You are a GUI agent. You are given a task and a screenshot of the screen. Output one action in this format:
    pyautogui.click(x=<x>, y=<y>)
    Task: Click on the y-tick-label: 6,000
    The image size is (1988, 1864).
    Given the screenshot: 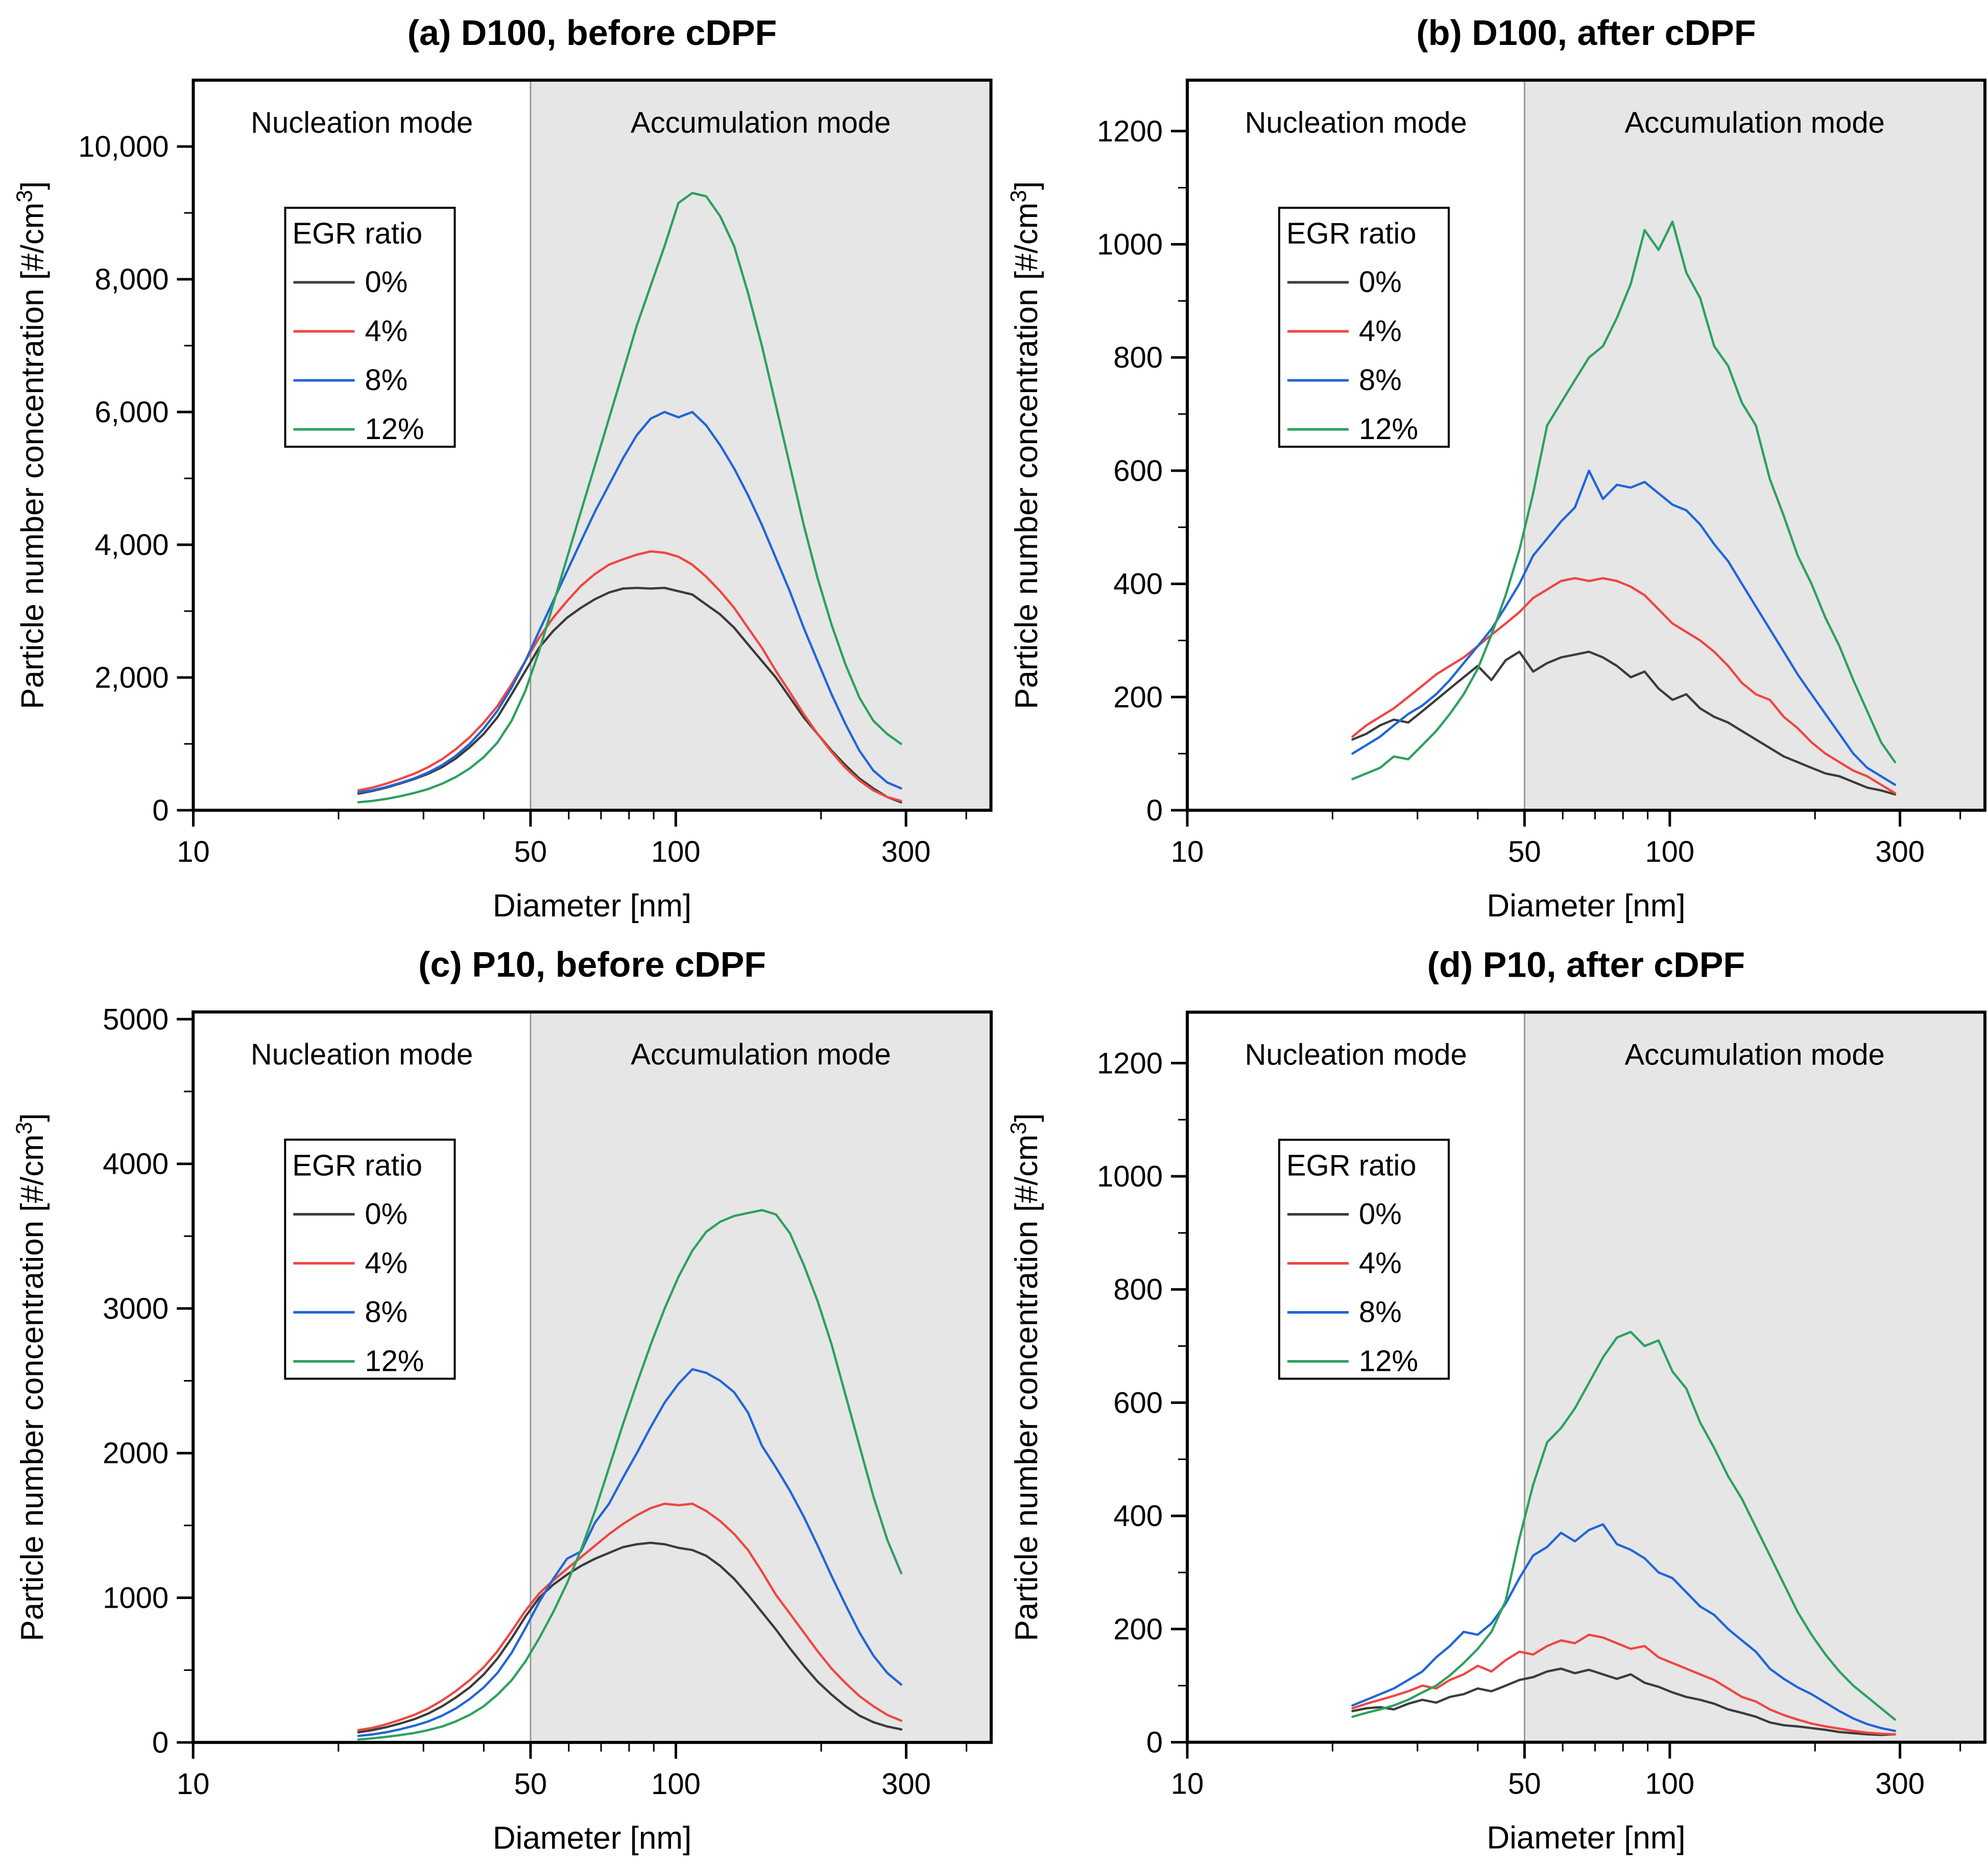 What is the action you would take?
    pyautogui.click(x=132, y=412)
    